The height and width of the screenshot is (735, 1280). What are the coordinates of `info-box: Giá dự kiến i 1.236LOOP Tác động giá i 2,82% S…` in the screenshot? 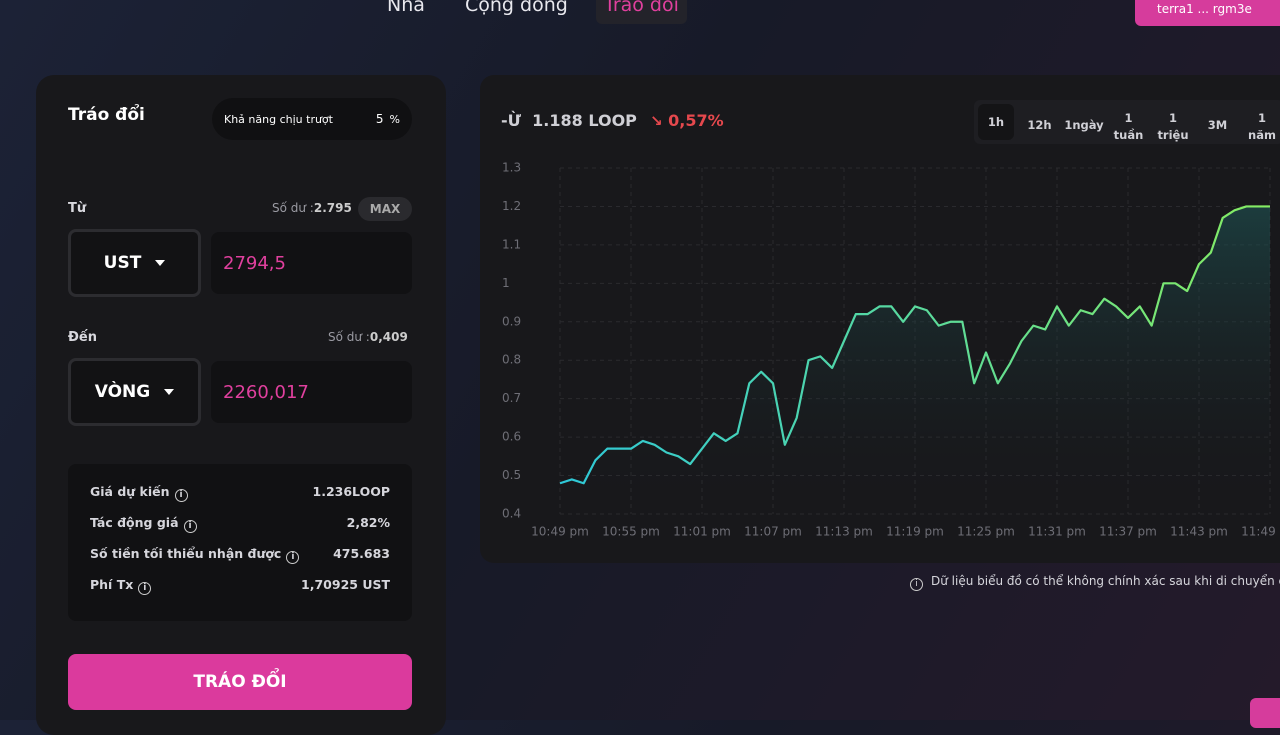 It's located at (240, 542).